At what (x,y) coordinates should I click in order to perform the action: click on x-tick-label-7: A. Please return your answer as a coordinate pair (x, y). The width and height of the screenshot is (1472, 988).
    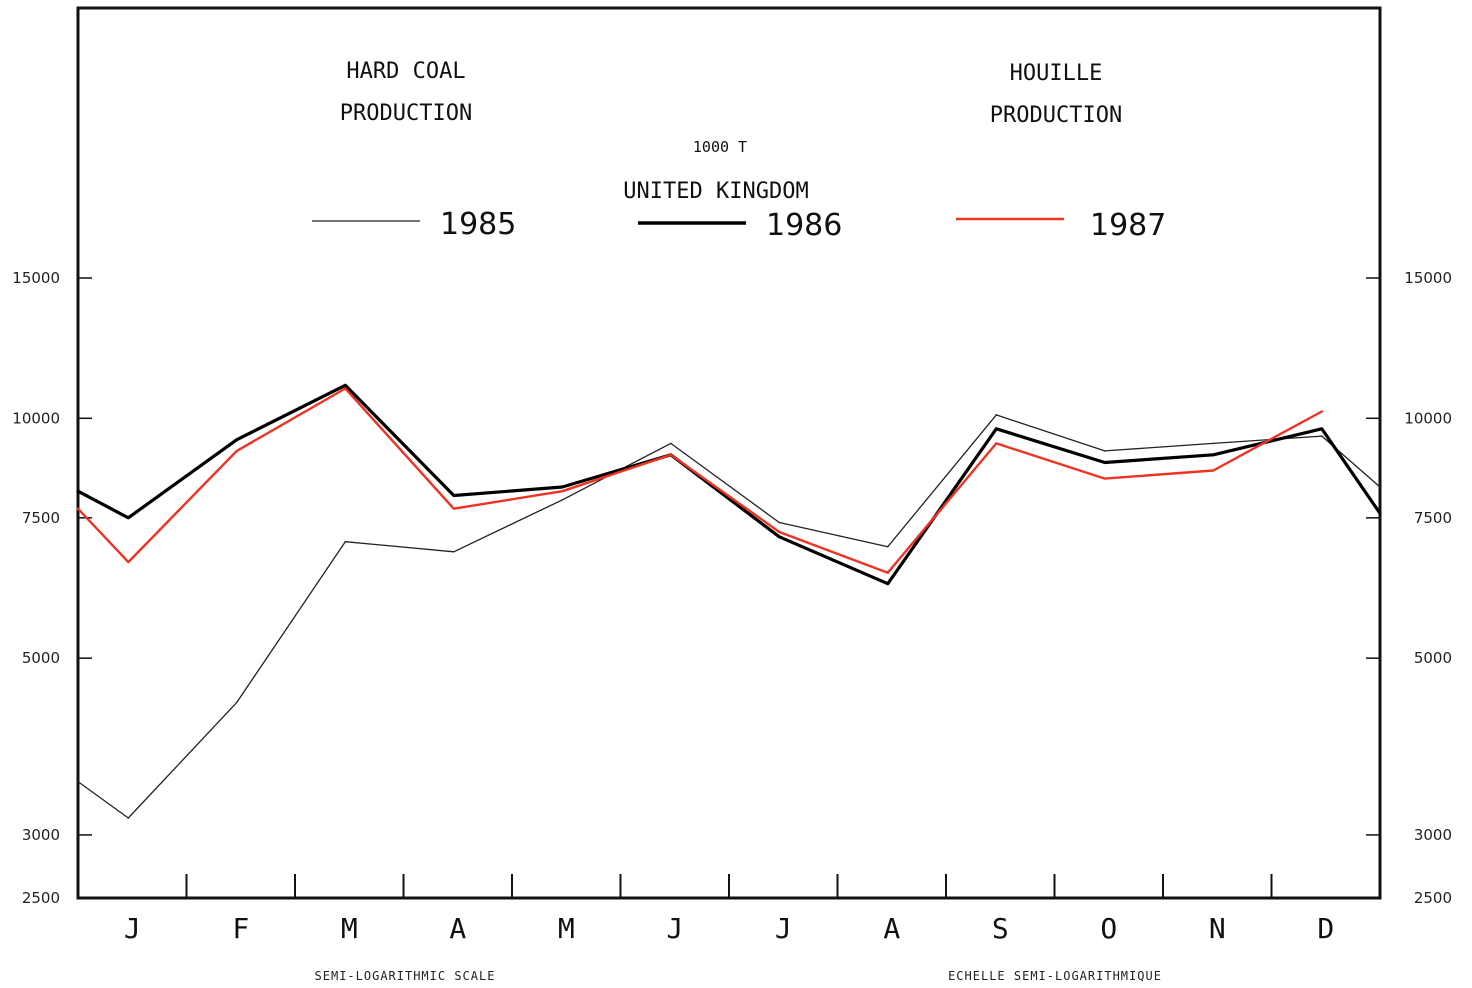
    Looking at the image, I should click on (891, 928).